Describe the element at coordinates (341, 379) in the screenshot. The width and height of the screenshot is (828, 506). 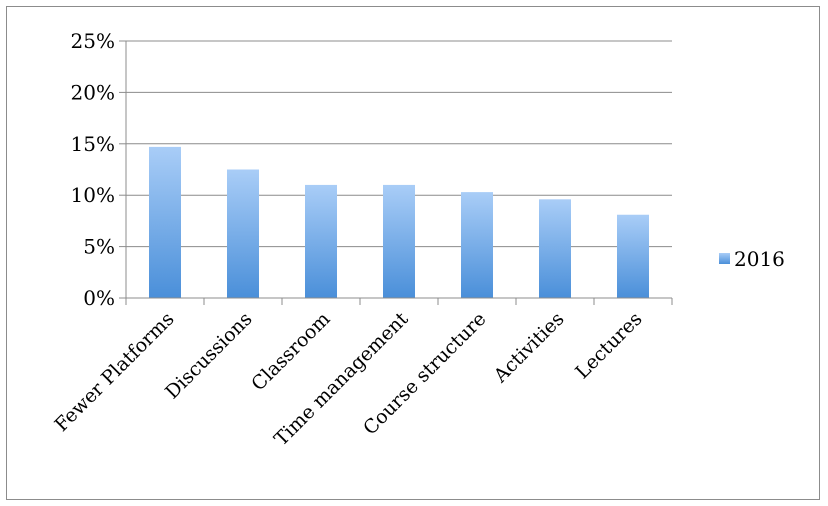
I see `x-category-label: Time management` at that location.